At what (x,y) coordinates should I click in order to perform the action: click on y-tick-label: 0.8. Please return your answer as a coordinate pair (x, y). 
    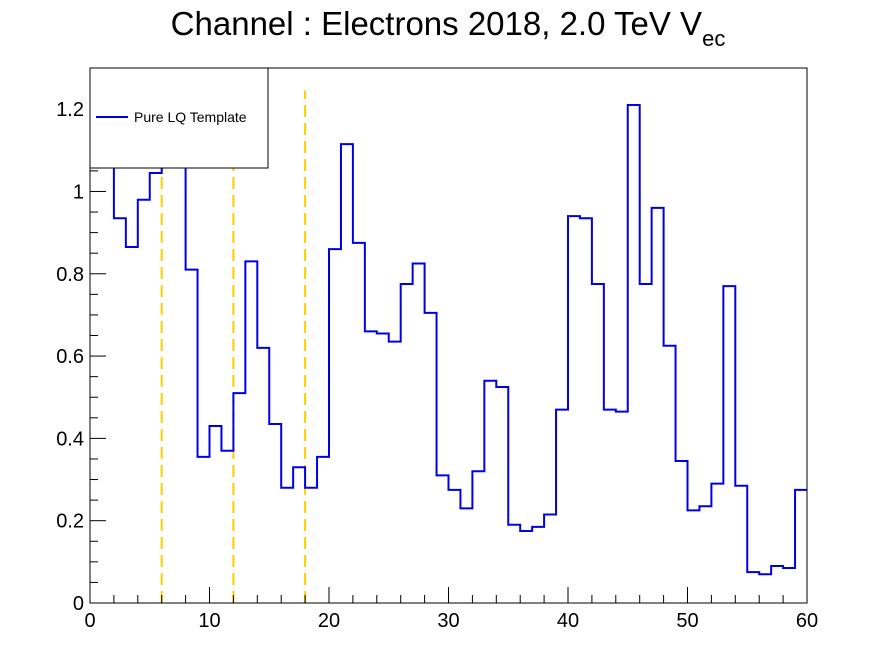
    Looking at the image, I should click on (70, 275).